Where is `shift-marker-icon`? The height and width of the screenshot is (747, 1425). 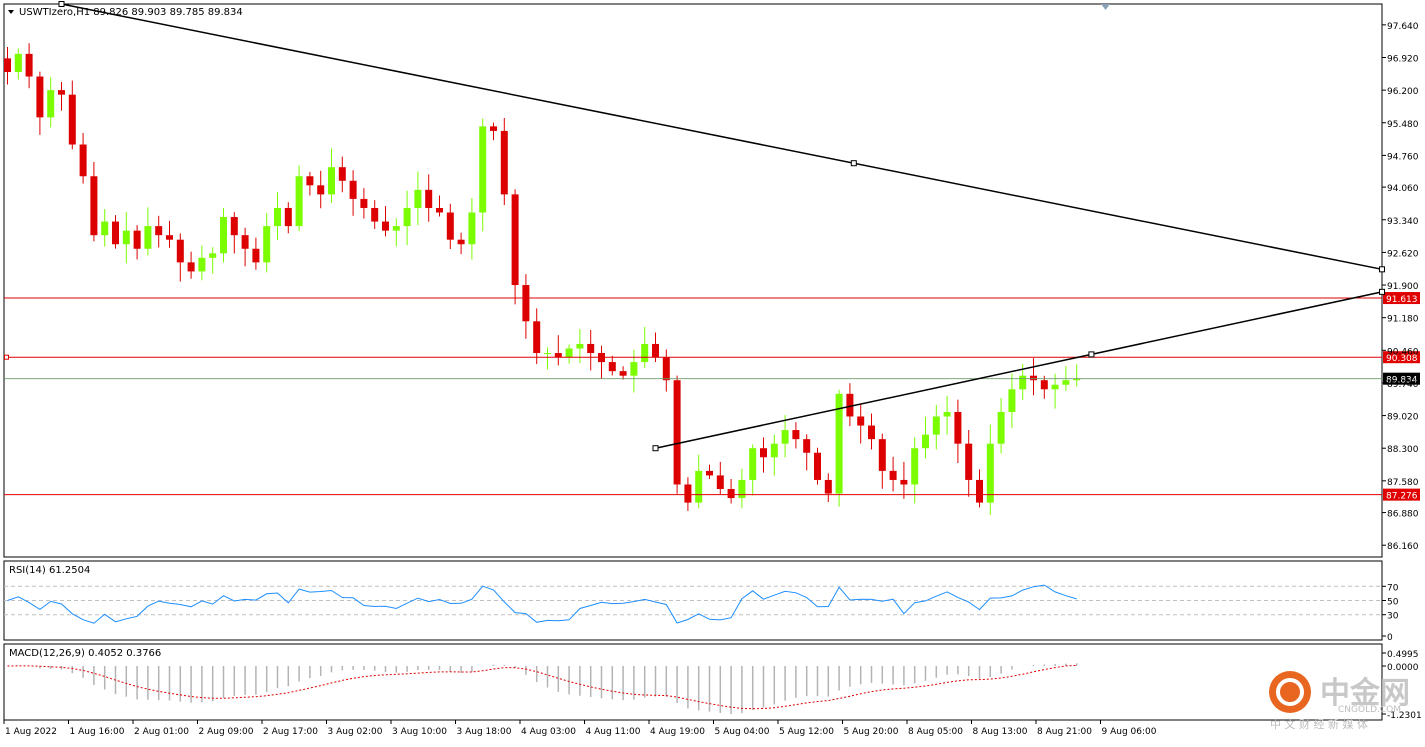
shift-marker-icon is located at coordinates (1105, 7).